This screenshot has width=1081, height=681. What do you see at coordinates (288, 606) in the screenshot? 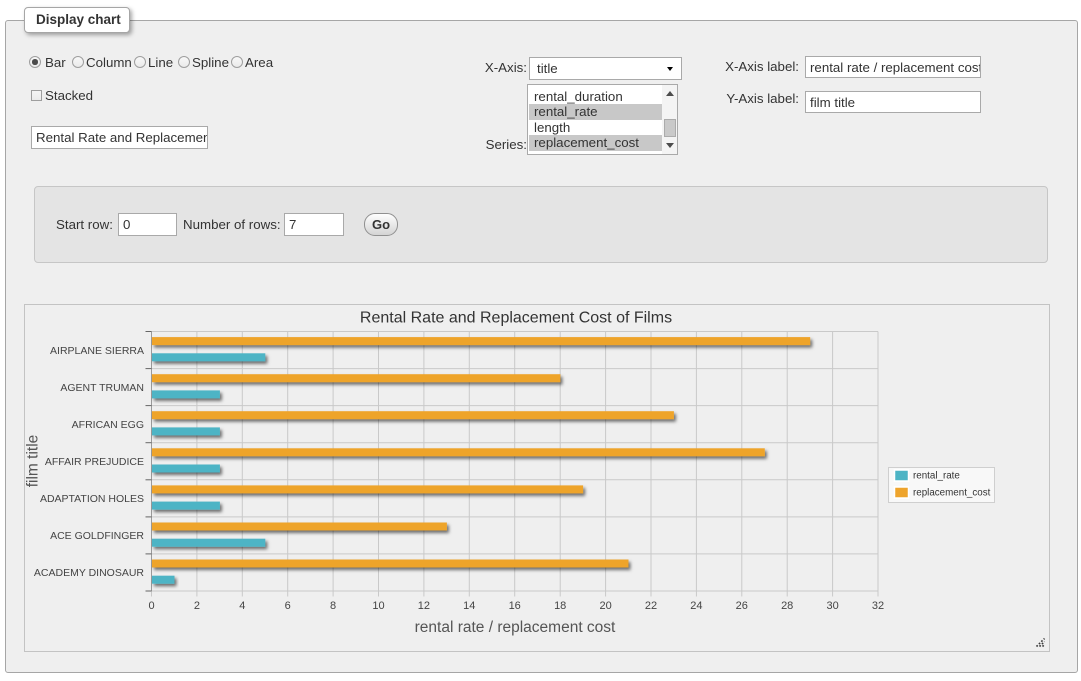
I see `svg-text: 6` at bounding box center [288, 606].